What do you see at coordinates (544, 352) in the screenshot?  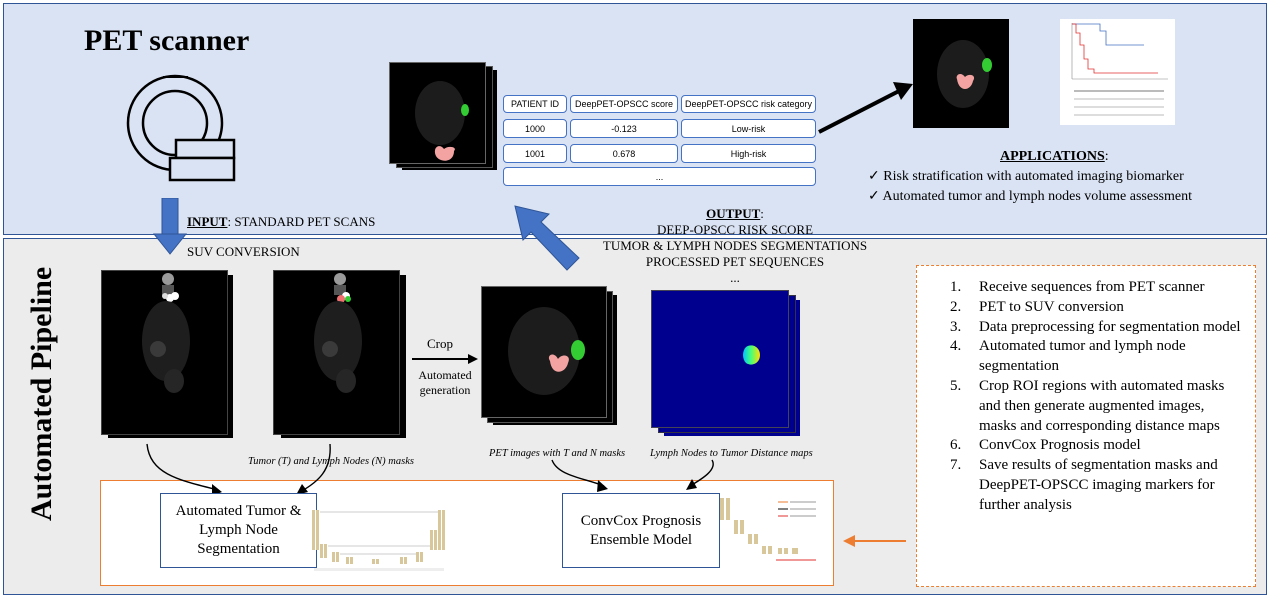 I see `pet-crop-image` at bounding box center [544, 352].